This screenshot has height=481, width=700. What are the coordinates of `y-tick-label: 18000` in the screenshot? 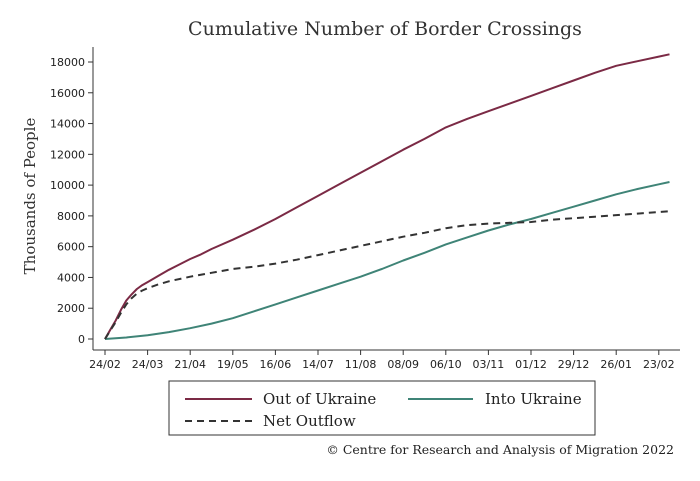 It's located at (67, 62).